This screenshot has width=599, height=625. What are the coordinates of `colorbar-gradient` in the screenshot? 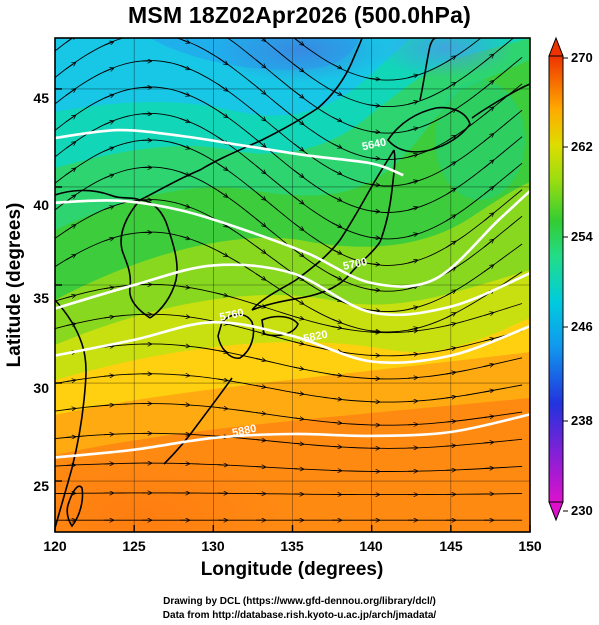 It's located at (556, 279).